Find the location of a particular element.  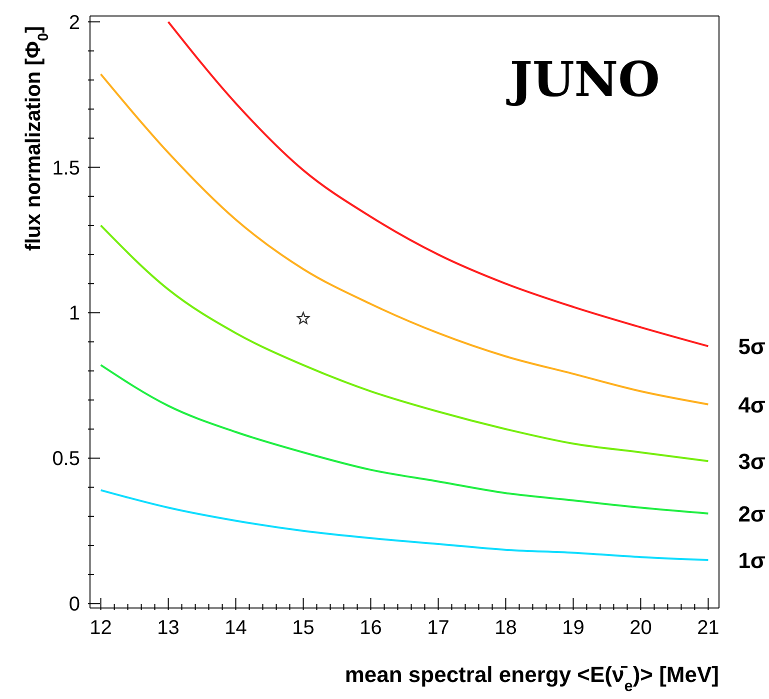

x-tick-label: 17 is located at coordinates (438, 628).